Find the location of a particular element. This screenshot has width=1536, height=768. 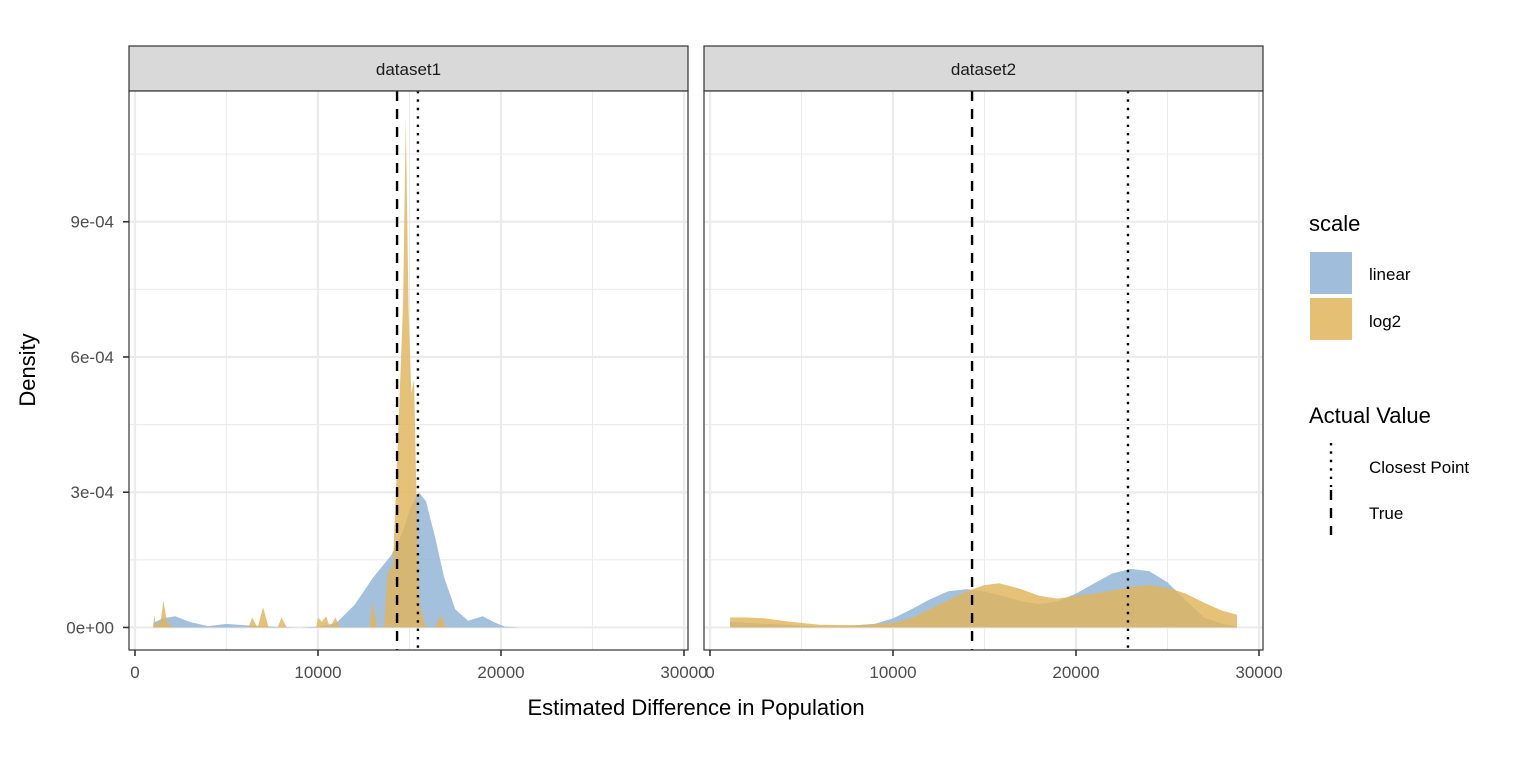

y-tick-label: 0e+00 is located at coordinates (90, 627).